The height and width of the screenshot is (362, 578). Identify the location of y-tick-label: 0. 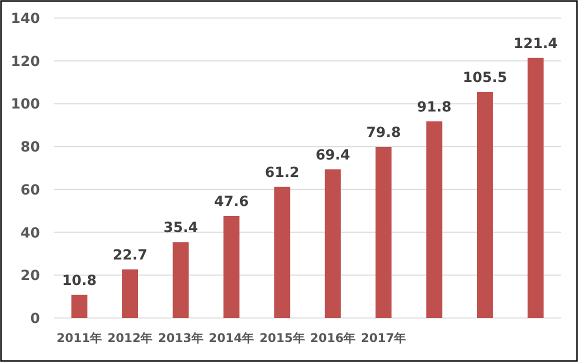
(35, 319).